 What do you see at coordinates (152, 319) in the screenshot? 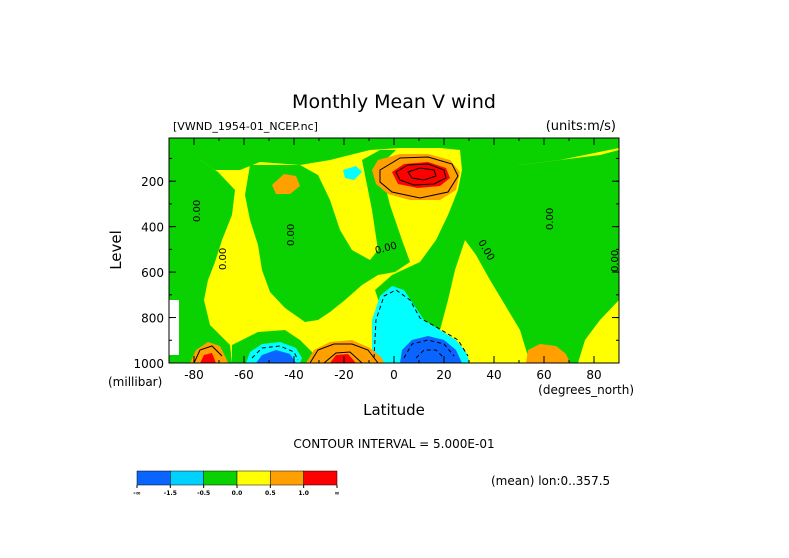
I see `y-tick-label: 800` at bounding box center [152, 319].